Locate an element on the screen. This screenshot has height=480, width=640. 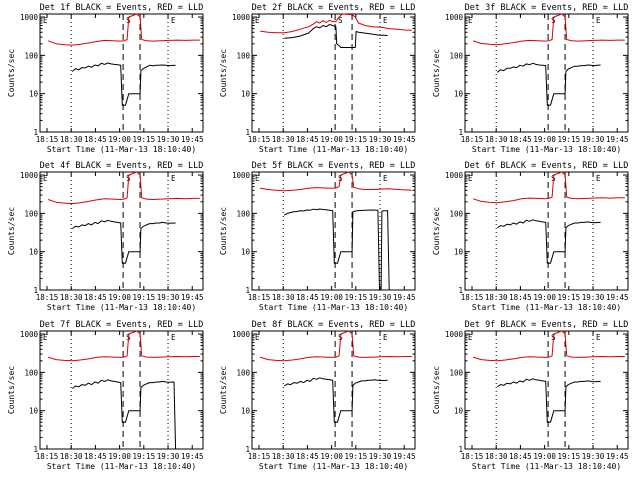
panel-title: Det 5f BLACK = Events, RED = LLD is located at coordinates (334, 166).